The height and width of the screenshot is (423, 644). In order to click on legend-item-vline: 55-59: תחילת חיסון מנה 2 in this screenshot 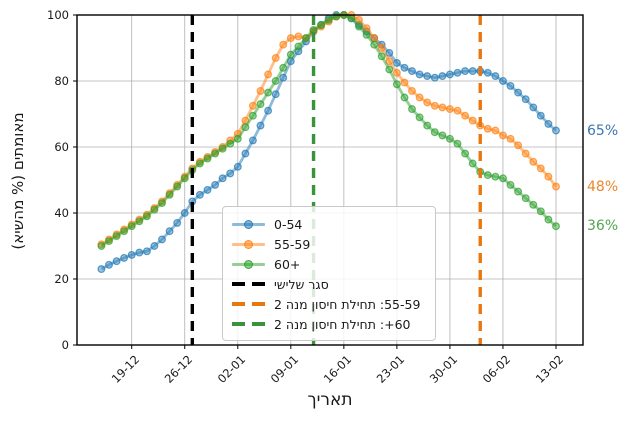, I will do `click(329, 304)`.